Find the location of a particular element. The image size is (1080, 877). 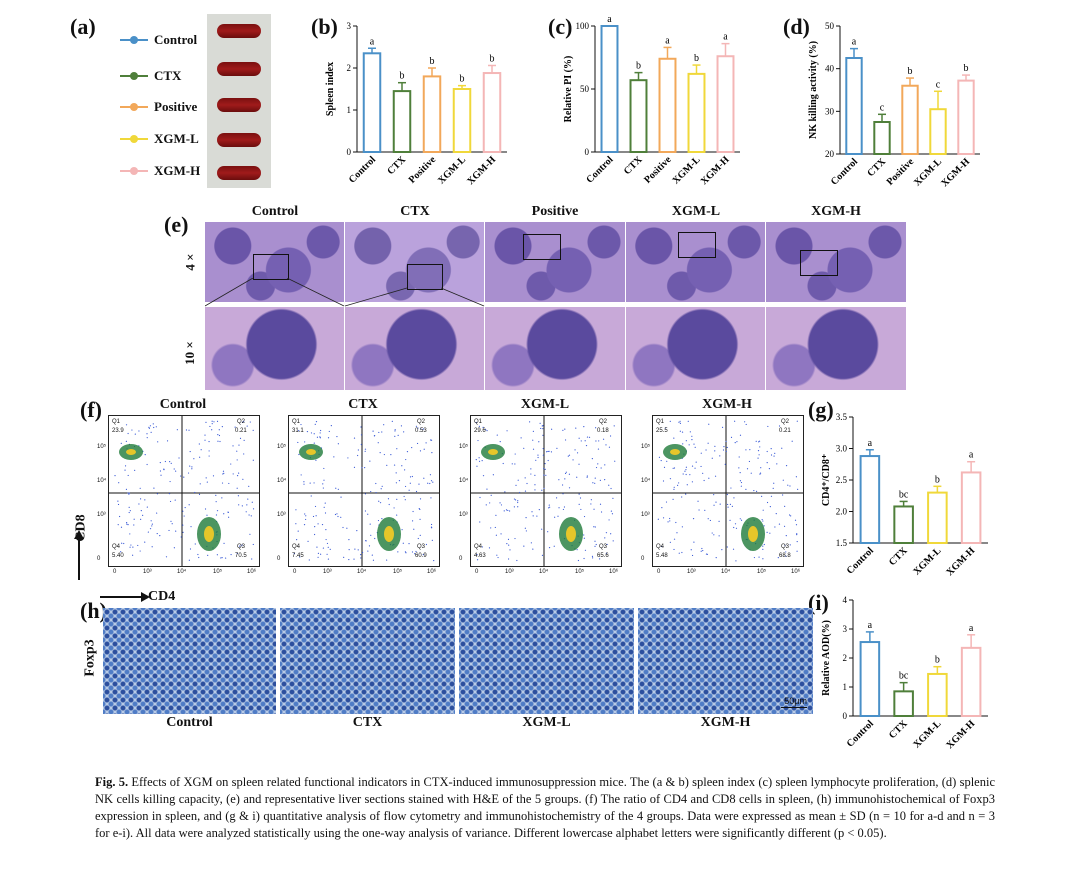

flow-y-tick: 10⁴ is located at coordinates (464, 481).